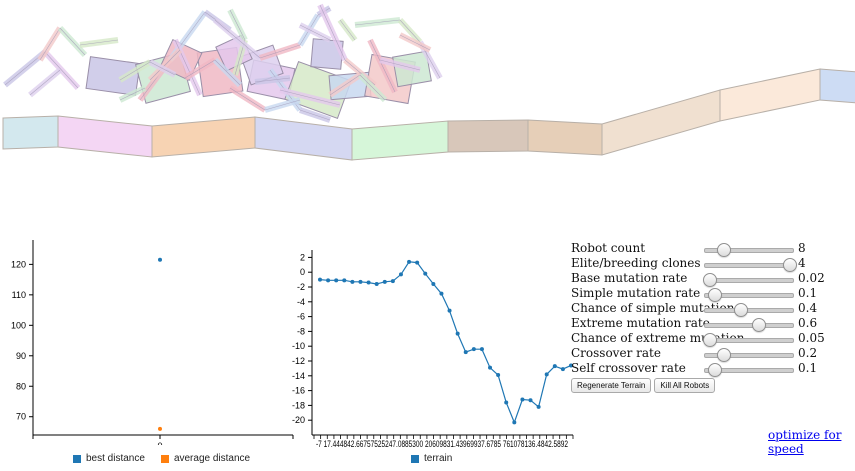 This screenshot has height=471, width=855. I want to click on robot-group, so click(223, 63).